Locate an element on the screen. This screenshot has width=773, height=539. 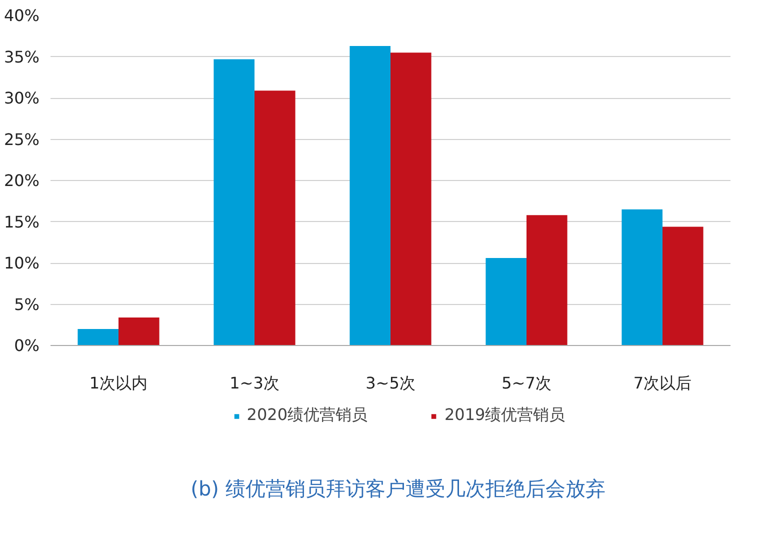
legend-label: 2020绩优营销员 is located at coordinates (307, 415).